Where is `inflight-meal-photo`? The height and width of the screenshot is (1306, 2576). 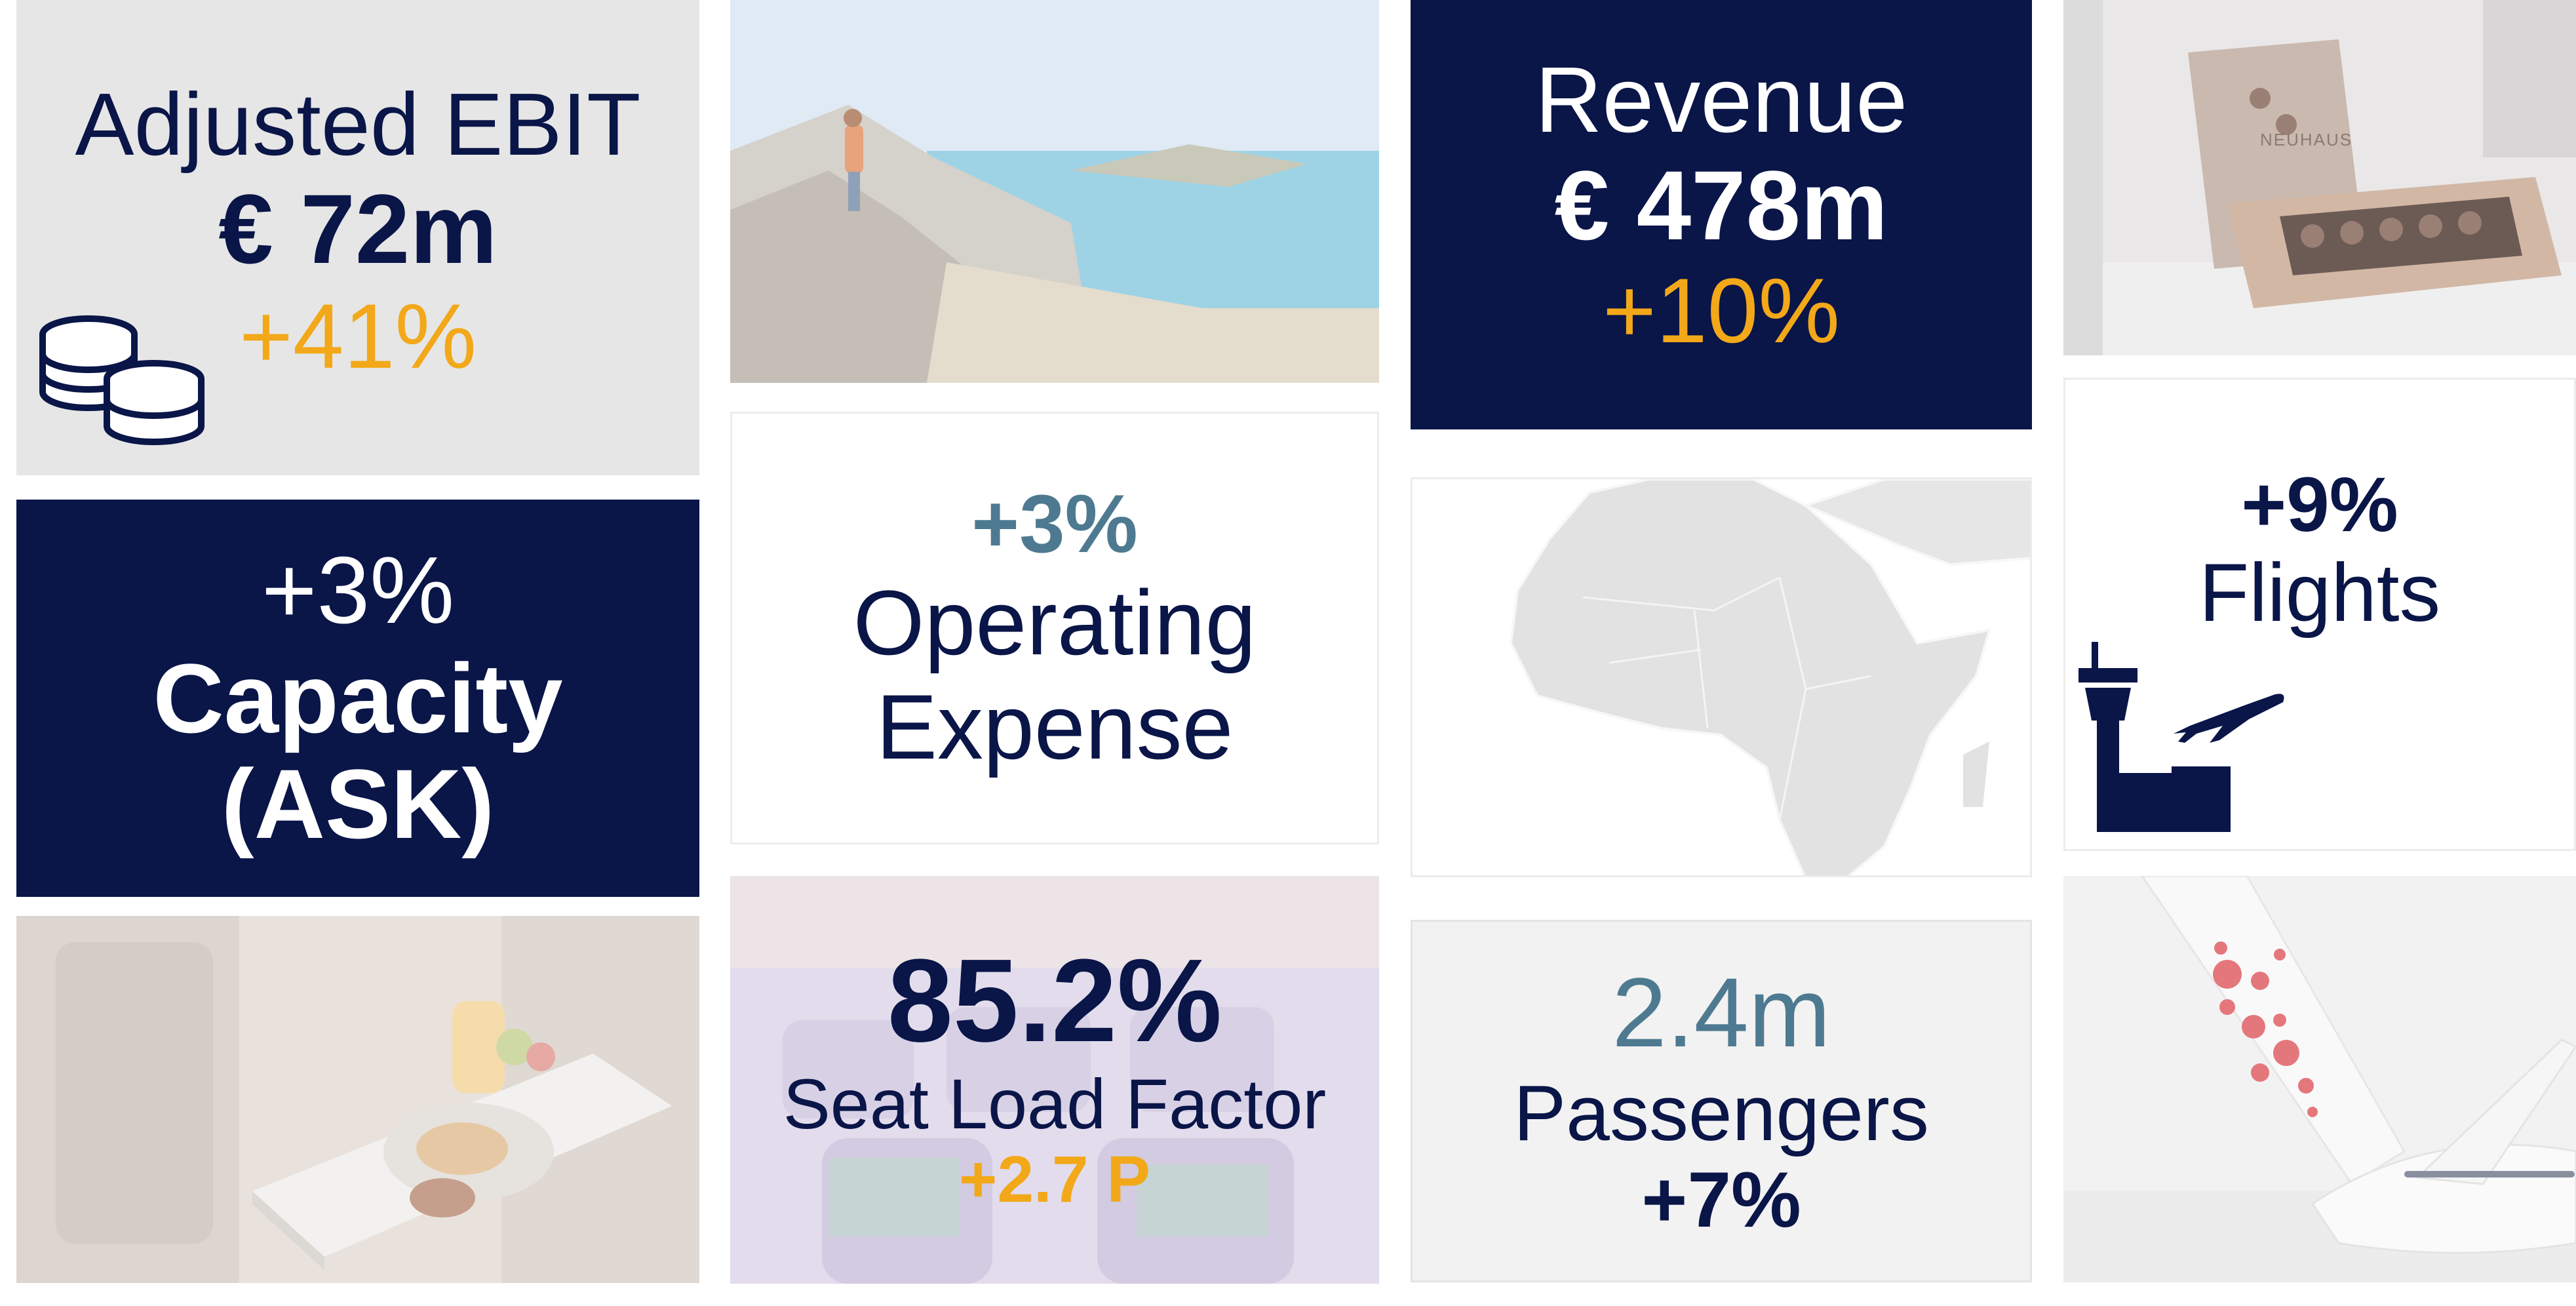 inflight-meal-photo is located at coordinates (357, 1099).